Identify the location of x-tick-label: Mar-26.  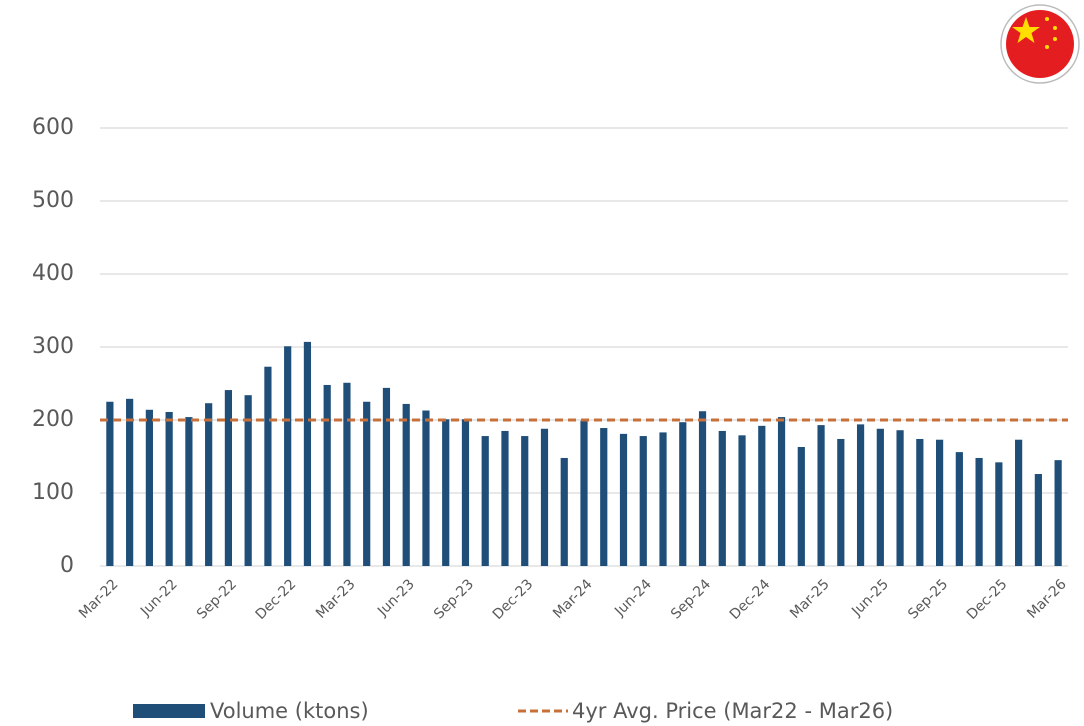
(1047, 599).